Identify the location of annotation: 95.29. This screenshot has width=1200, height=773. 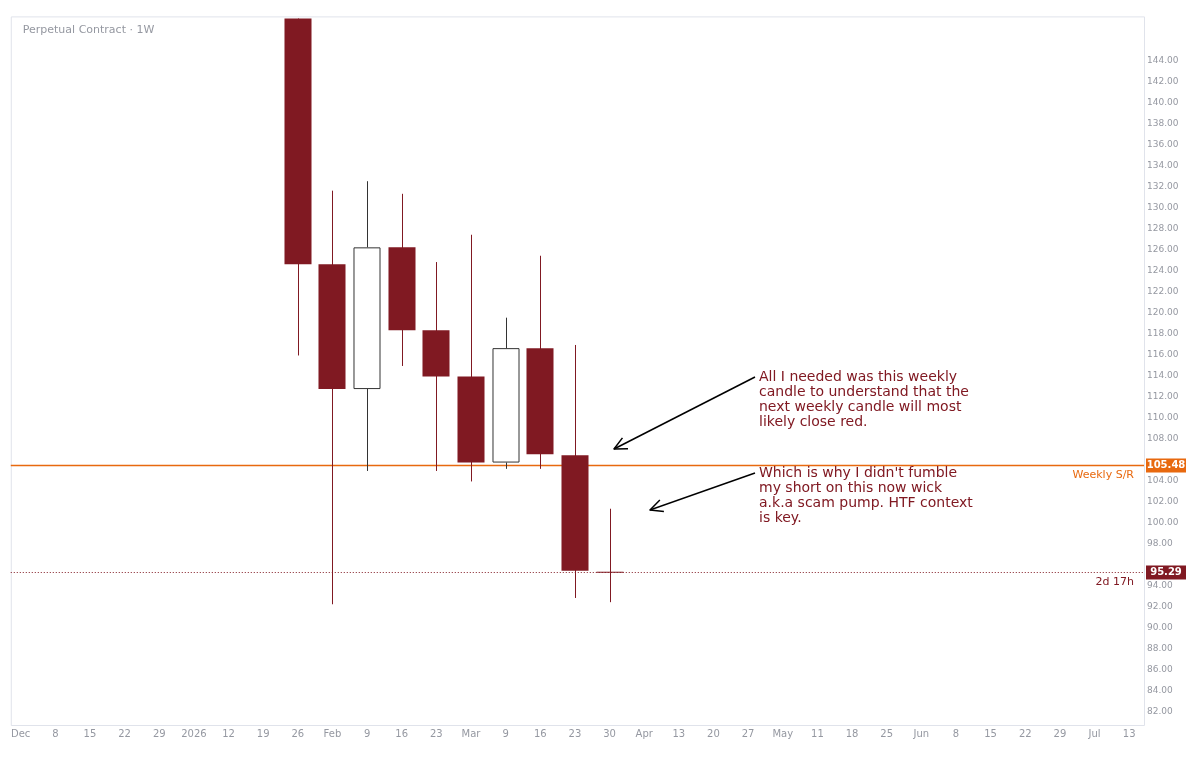
(1166, 572).